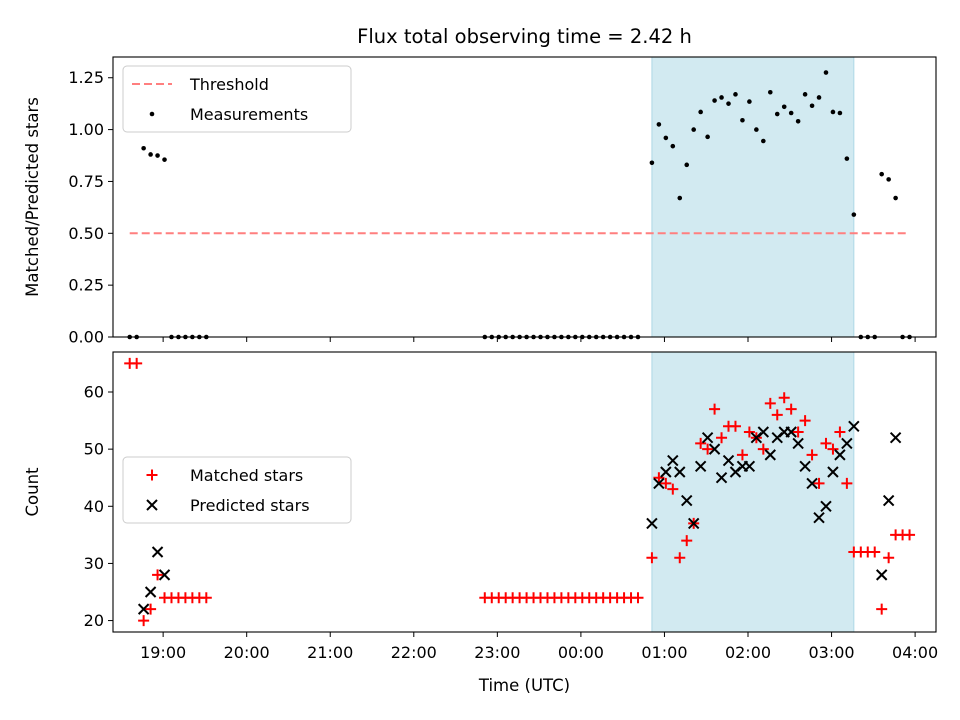  I want to click on y-tick-label: 0.25, so click(86, 285).